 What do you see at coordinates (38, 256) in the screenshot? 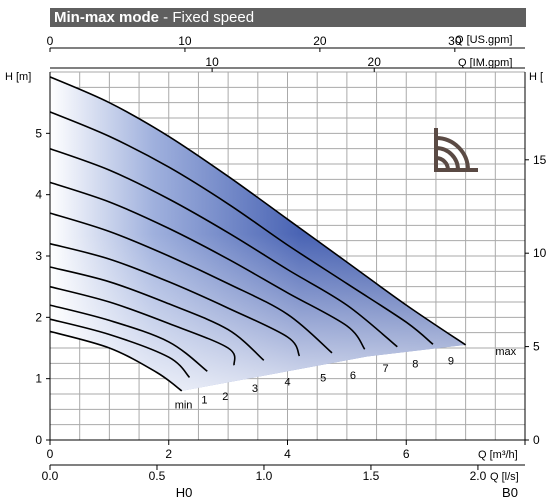
I see `left-tick-label: 3` at bounding box center [38, 256].